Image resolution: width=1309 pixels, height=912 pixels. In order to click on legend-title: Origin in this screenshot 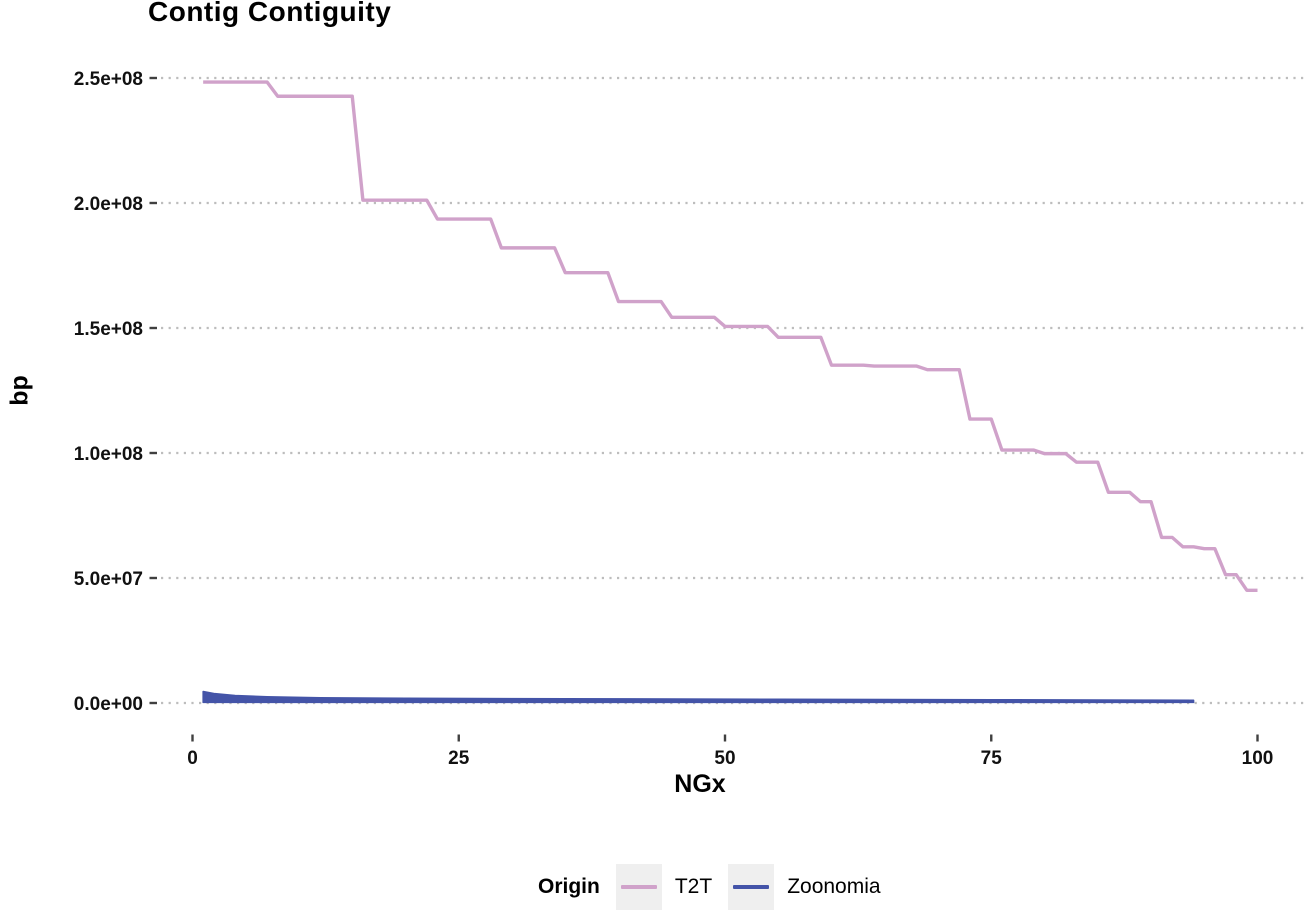, I will do `click(569, 886)`.